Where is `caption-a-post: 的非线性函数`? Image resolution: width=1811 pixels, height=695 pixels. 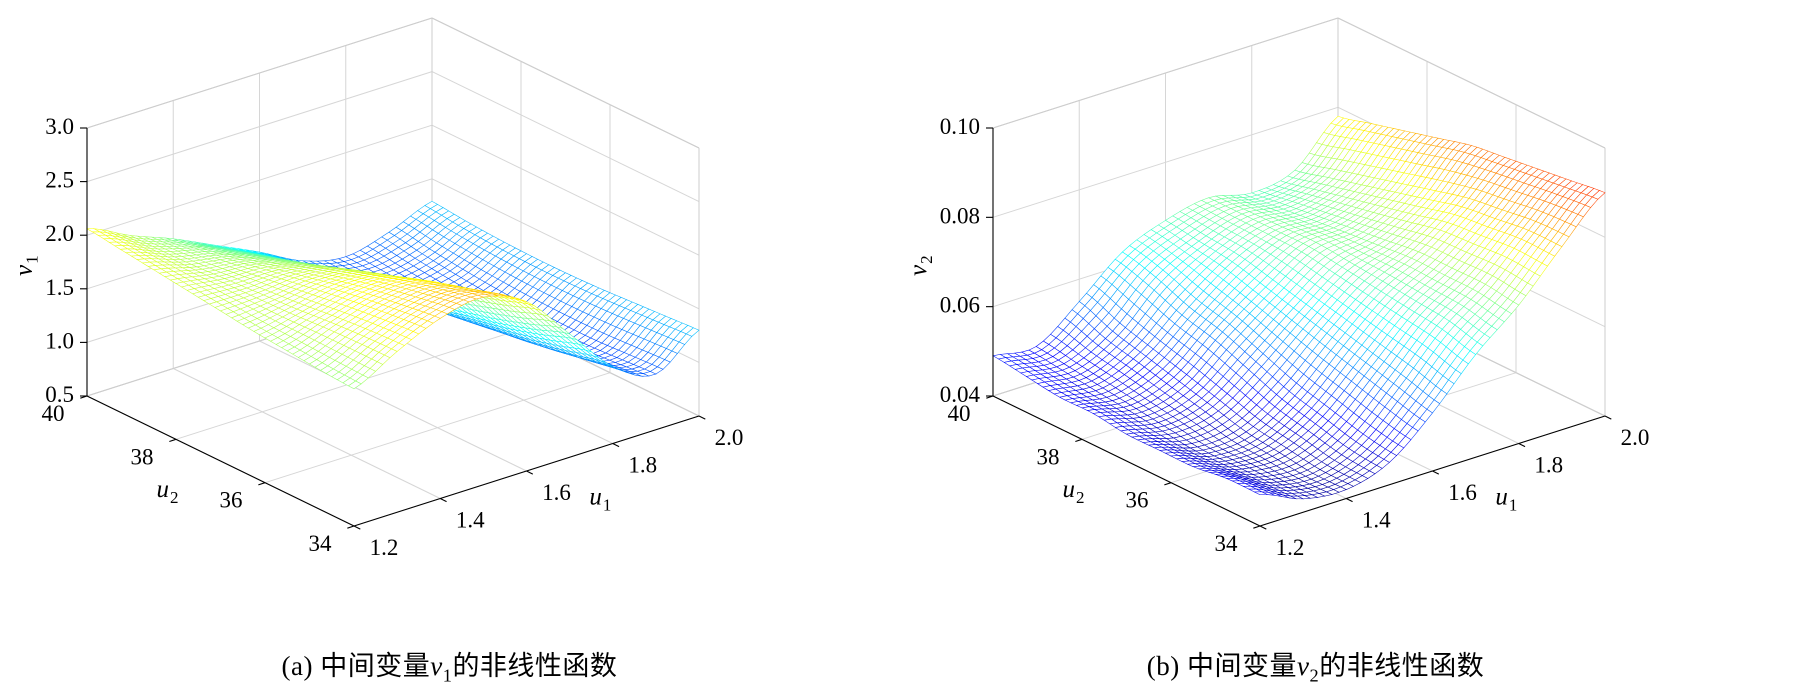 caption-a-post: 的非线性函数 is located at coordinates (535, 666).